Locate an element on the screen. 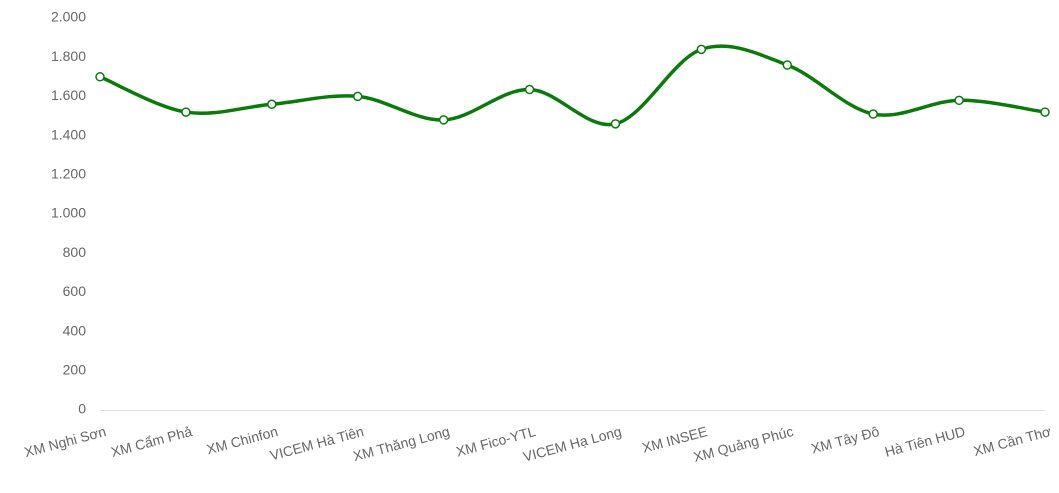 The image size is (1059, 493). y-tick-label: 600 is located at coordinates (75, 291).